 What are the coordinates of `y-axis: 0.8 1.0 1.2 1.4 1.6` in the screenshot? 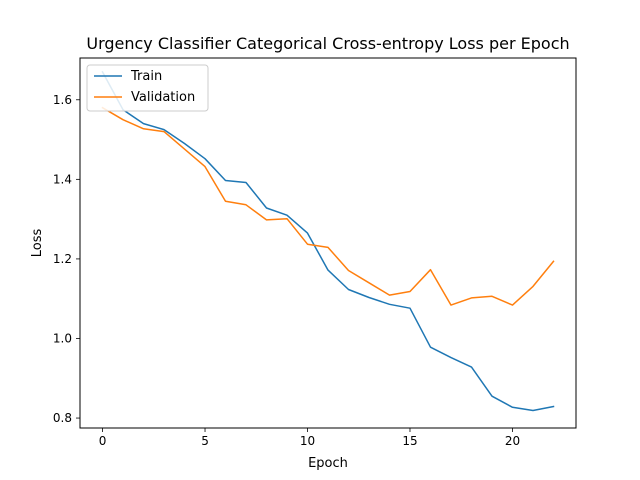 It's located at (66, 259).